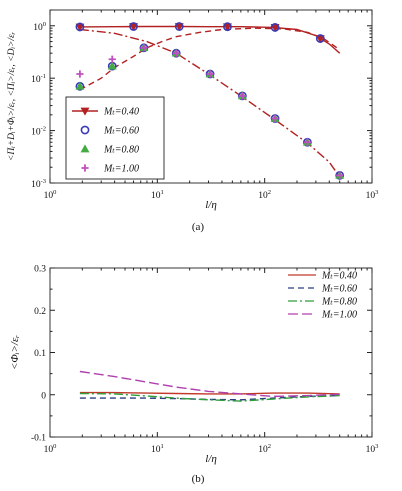  I want to click on panel-b-legend-label: Mₜ=0.60, so click(339, 289).